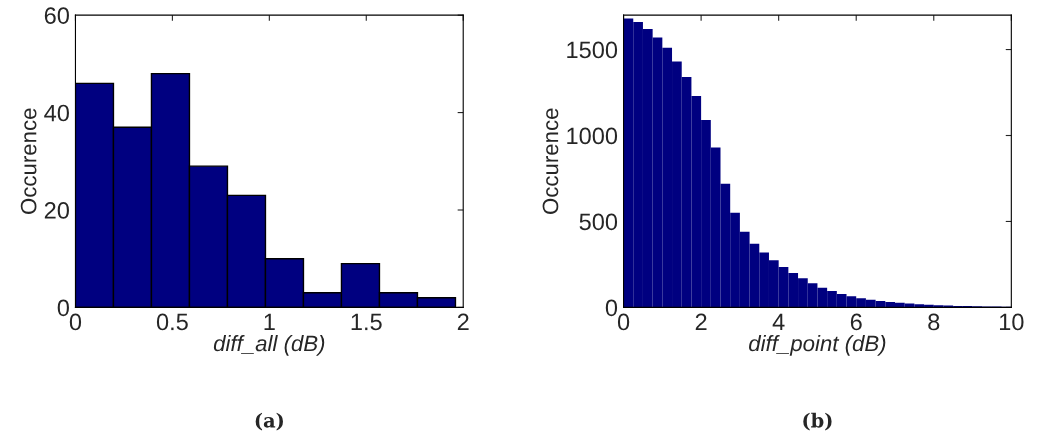  I want to click on y-tick-label: 20, so click(56, 210).